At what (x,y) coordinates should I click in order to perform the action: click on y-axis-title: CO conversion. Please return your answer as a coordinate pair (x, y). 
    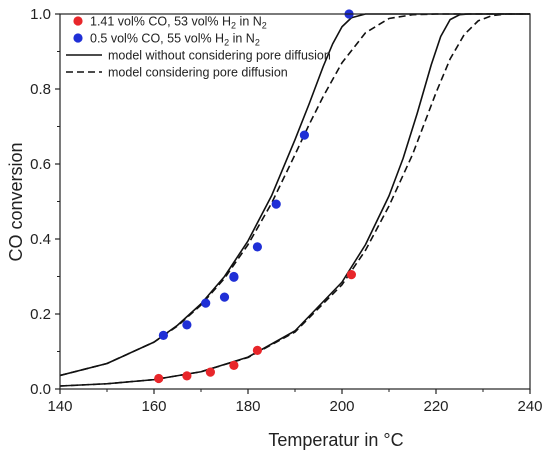
    Looking at the image, I should click on (16, 201).